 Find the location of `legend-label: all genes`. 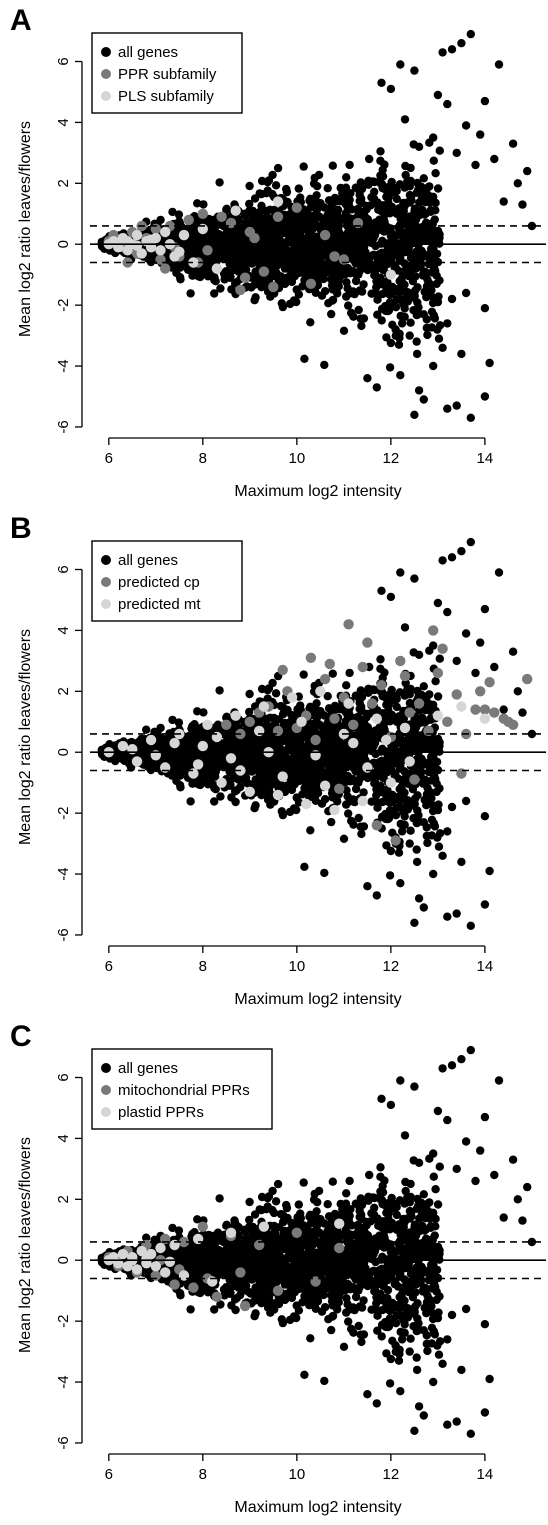

legend-label: all genes is located at coordinates (148, 52).